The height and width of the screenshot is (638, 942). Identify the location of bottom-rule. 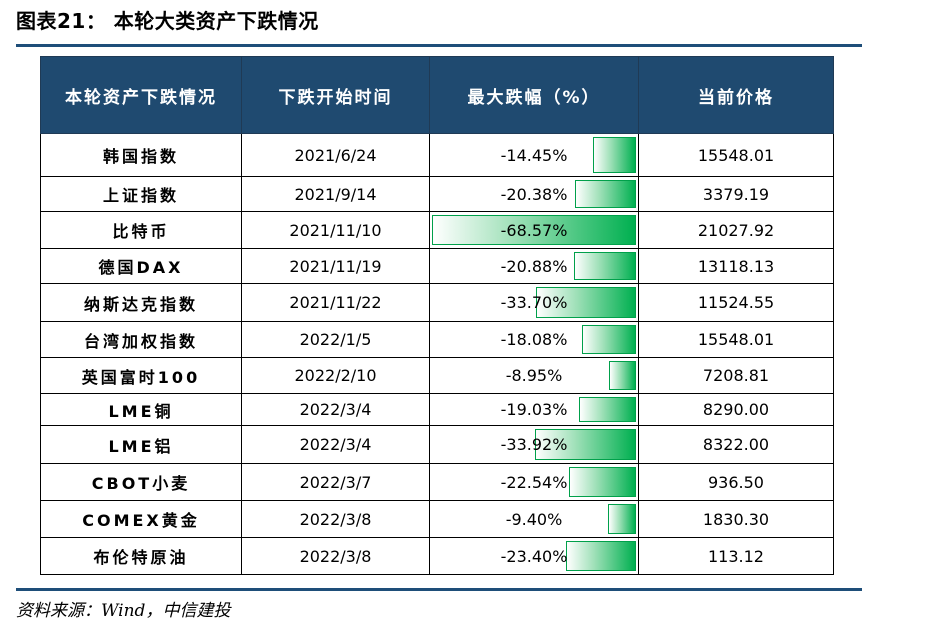
(439, 589).